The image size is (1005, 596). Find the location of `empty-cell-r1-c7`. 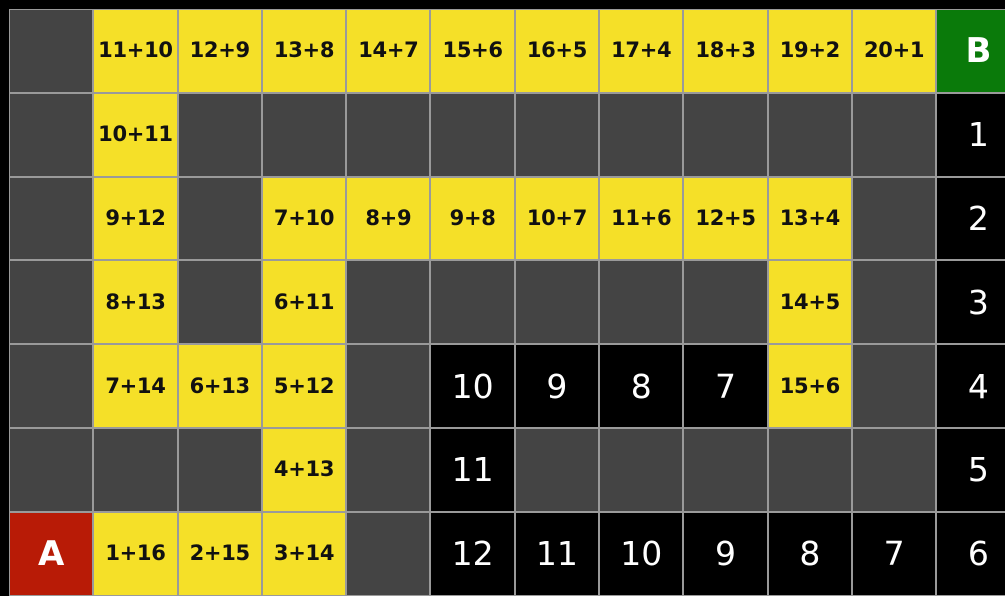

empty-cell-r1-c7 is located at coordinates (641, 134).